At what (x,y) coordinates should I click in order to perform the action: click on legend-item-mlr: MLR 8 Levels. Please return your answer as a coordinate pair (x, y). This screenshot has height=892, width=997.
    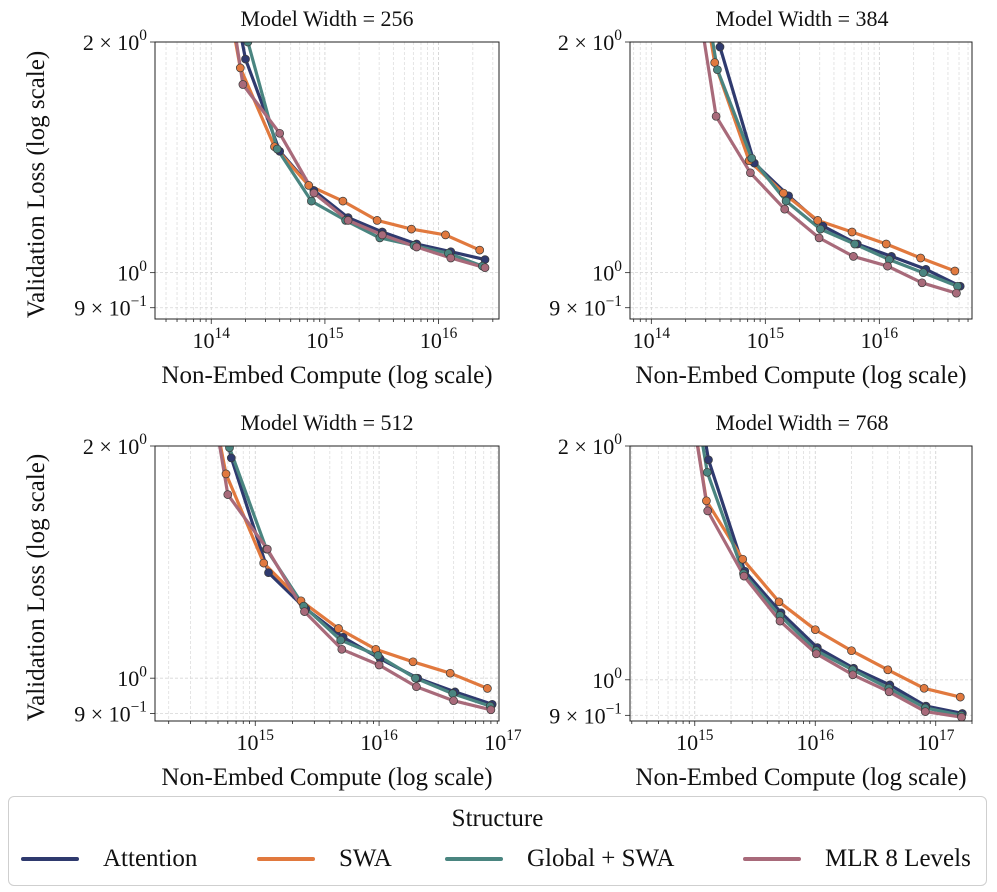
    Looking at the image, I should click on (857, 859).